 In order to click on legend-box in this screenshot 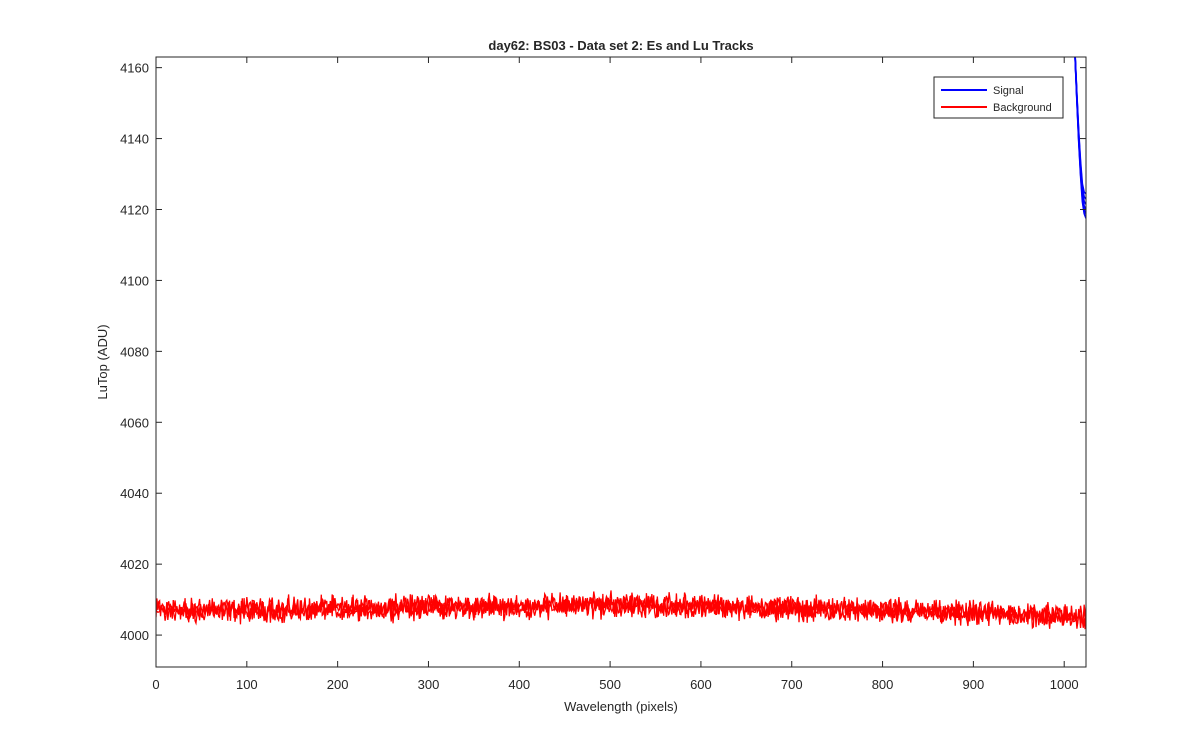, I will do `click(998, 97)`.